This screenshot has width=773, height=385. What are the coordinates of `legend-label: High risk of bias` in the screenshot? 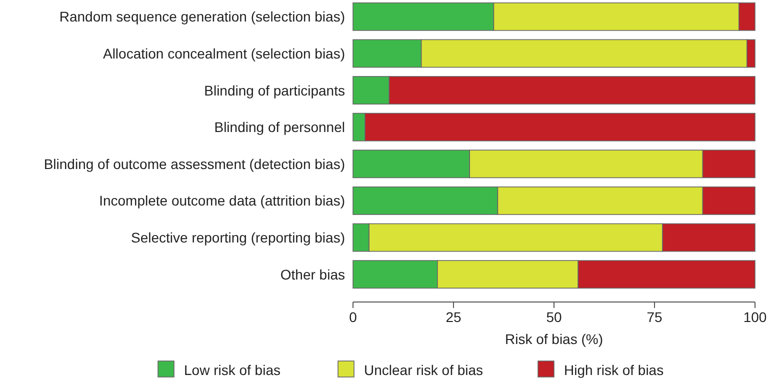 It's located at (614, 370).